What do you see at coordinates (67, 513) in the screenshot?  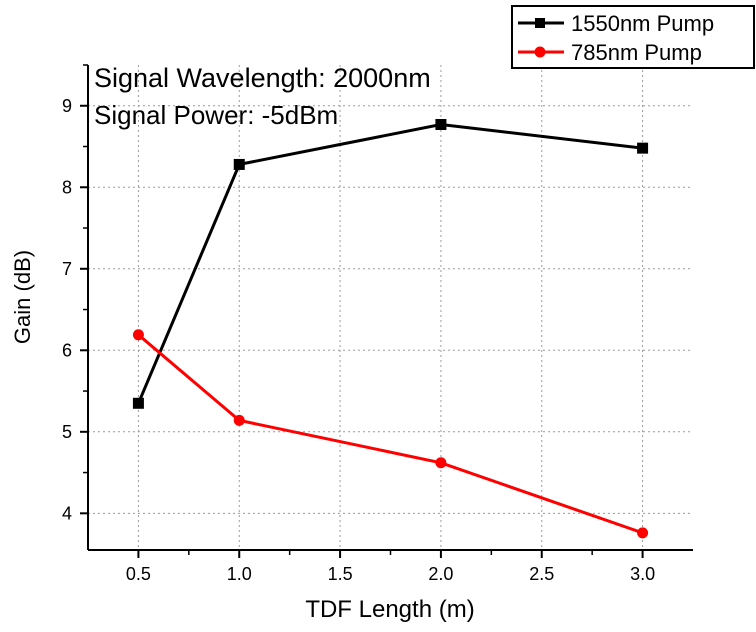 I see `y-tick-label-0: 4` at bounding box center [67, 513].